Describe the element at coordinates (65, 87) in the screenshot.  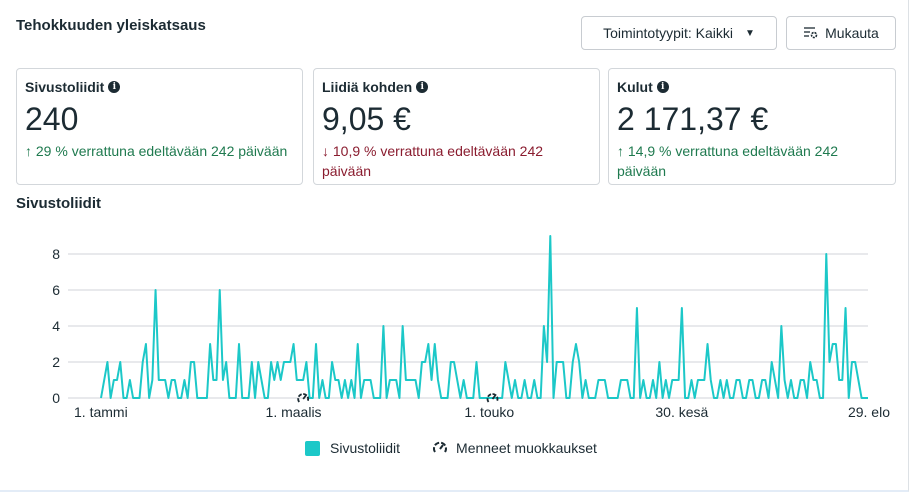
I see `metric-label: Sivustoliidit` at that location.